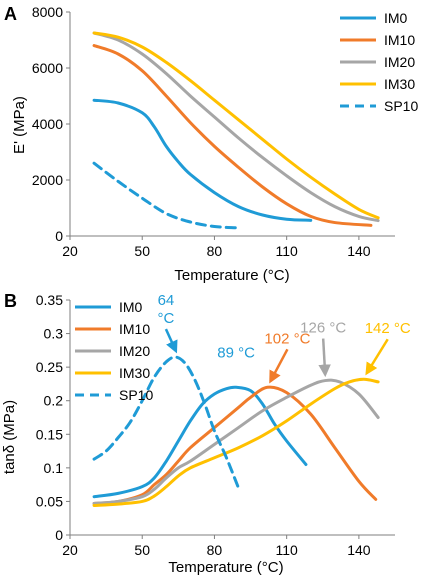 This screenshot has height=580, width=443. Describe the element at coordinates (54, 334) in the screenshot. I see `y-tick-label: 0.3` at that location.